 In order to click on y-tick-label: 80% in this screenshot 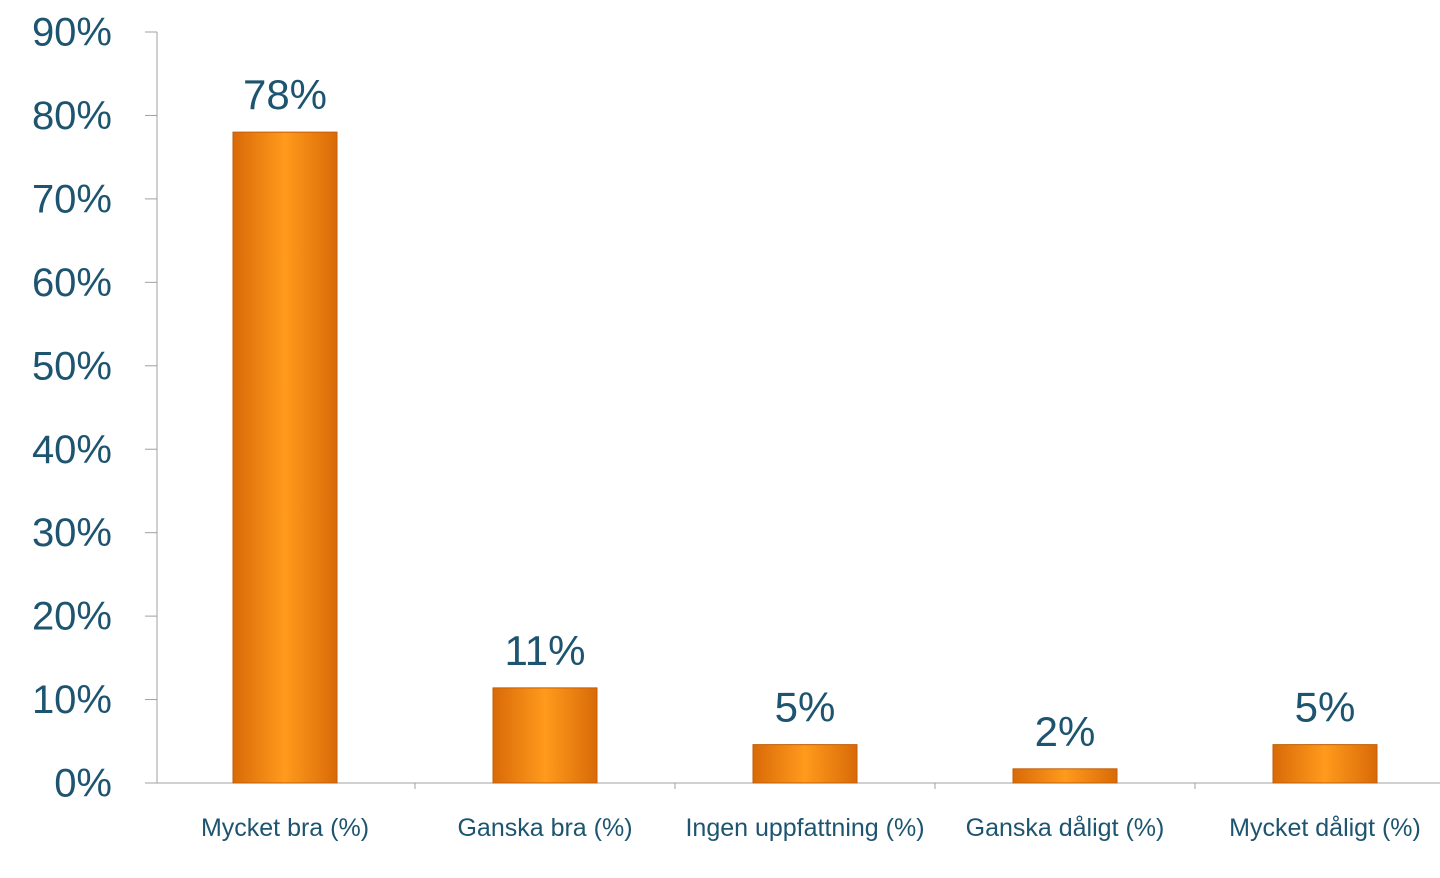, I will do `click(72, 116)`.